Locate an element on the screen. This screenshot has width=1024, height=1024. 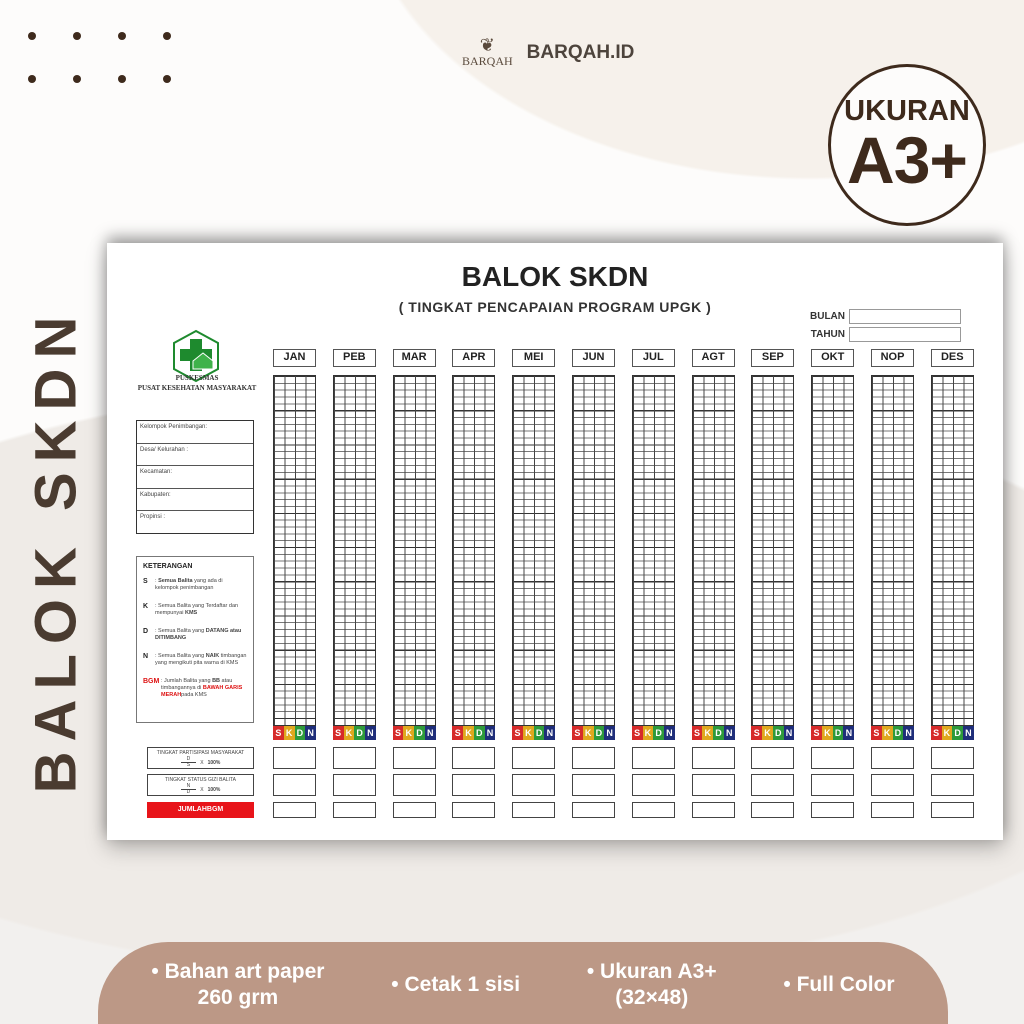
month-label: MAR is located at coordinates (414, 358).